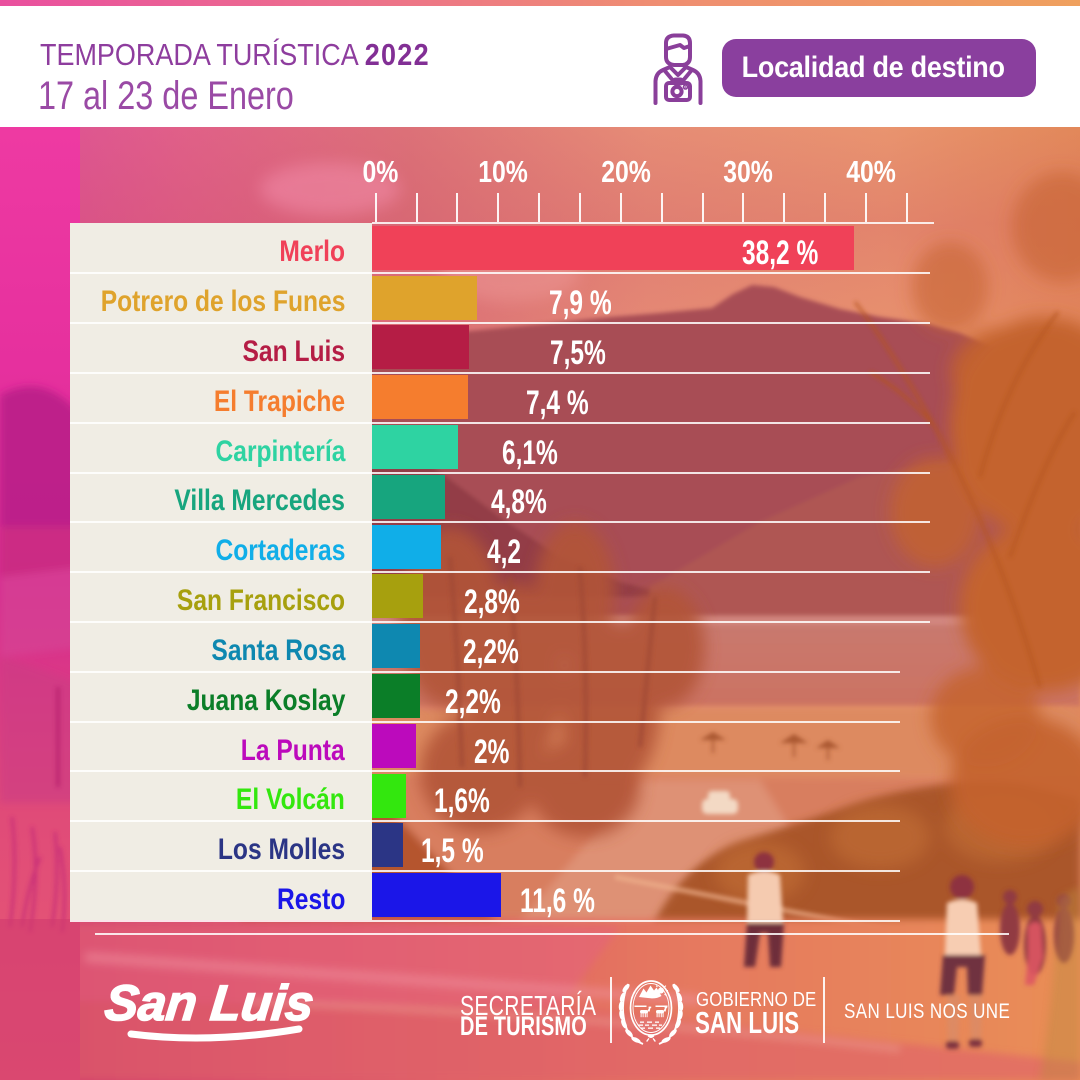 Image resolution: width=1080 pixels, height=1080 pixels. What do you see at coordinates (209, 1003) in the screenshot?
I see `svg-text: San Luis` at bounding box center [209, 1003].